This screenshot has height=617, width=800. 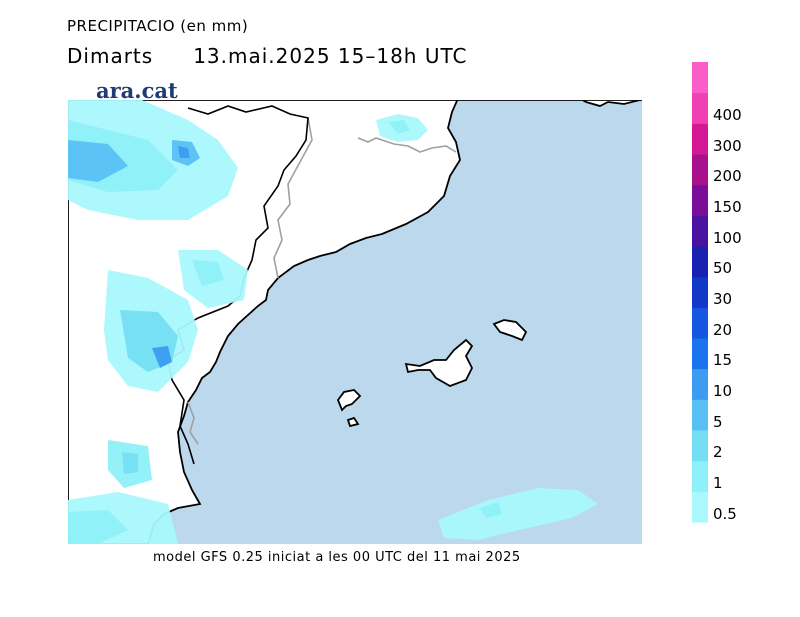 What do you see at coordinates (723, 299) in the screenshot?
I see `legend-label: 30` at bounding box center [723, 299].